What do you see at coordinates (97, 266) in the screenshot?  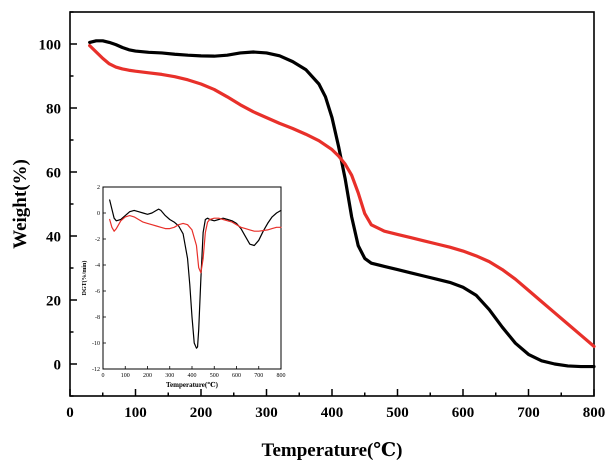 I see `inset-y-tick-label: -4` at bounding box center [97, 266].